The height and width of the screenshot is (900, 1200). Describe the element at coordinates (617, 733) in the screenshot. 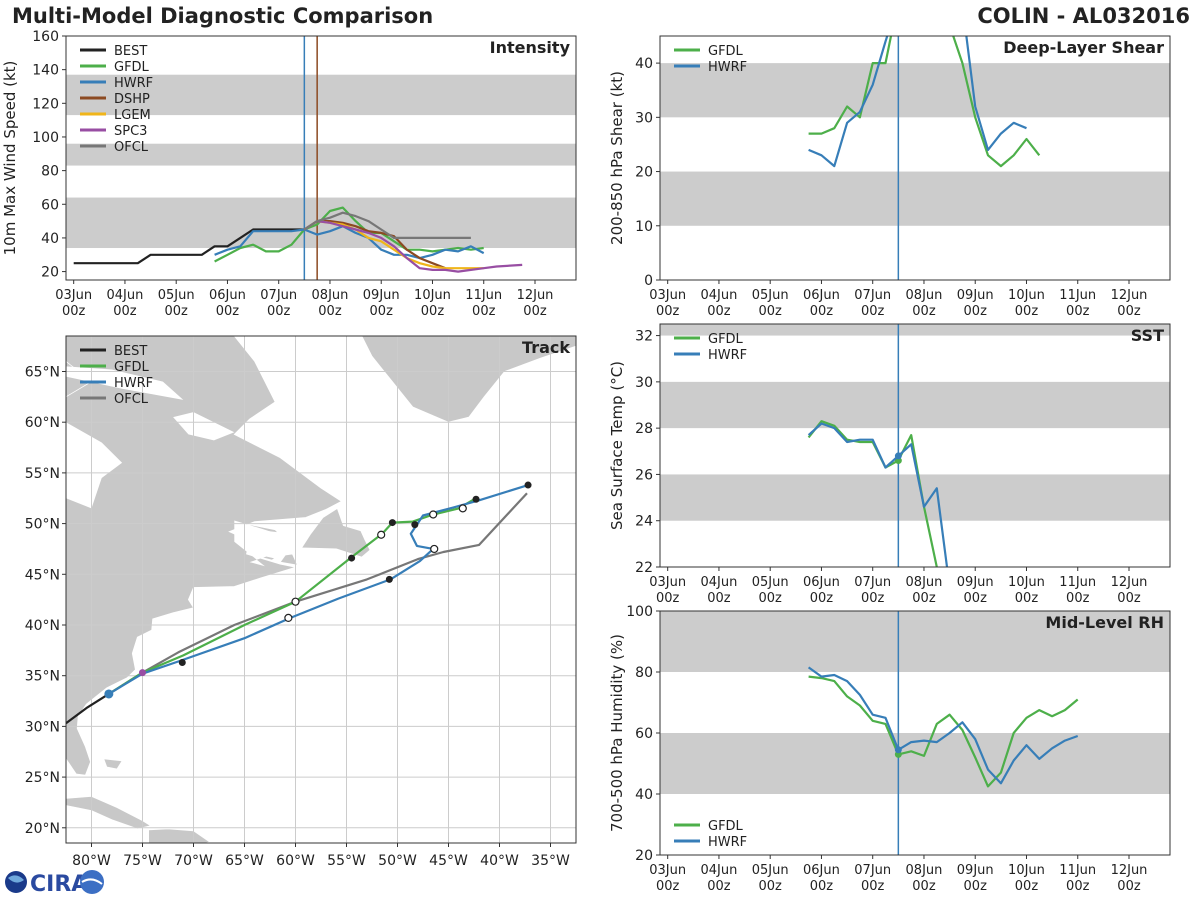

I see `rh-ylabel: 700-500 hPa Humidity (%)` at that location.